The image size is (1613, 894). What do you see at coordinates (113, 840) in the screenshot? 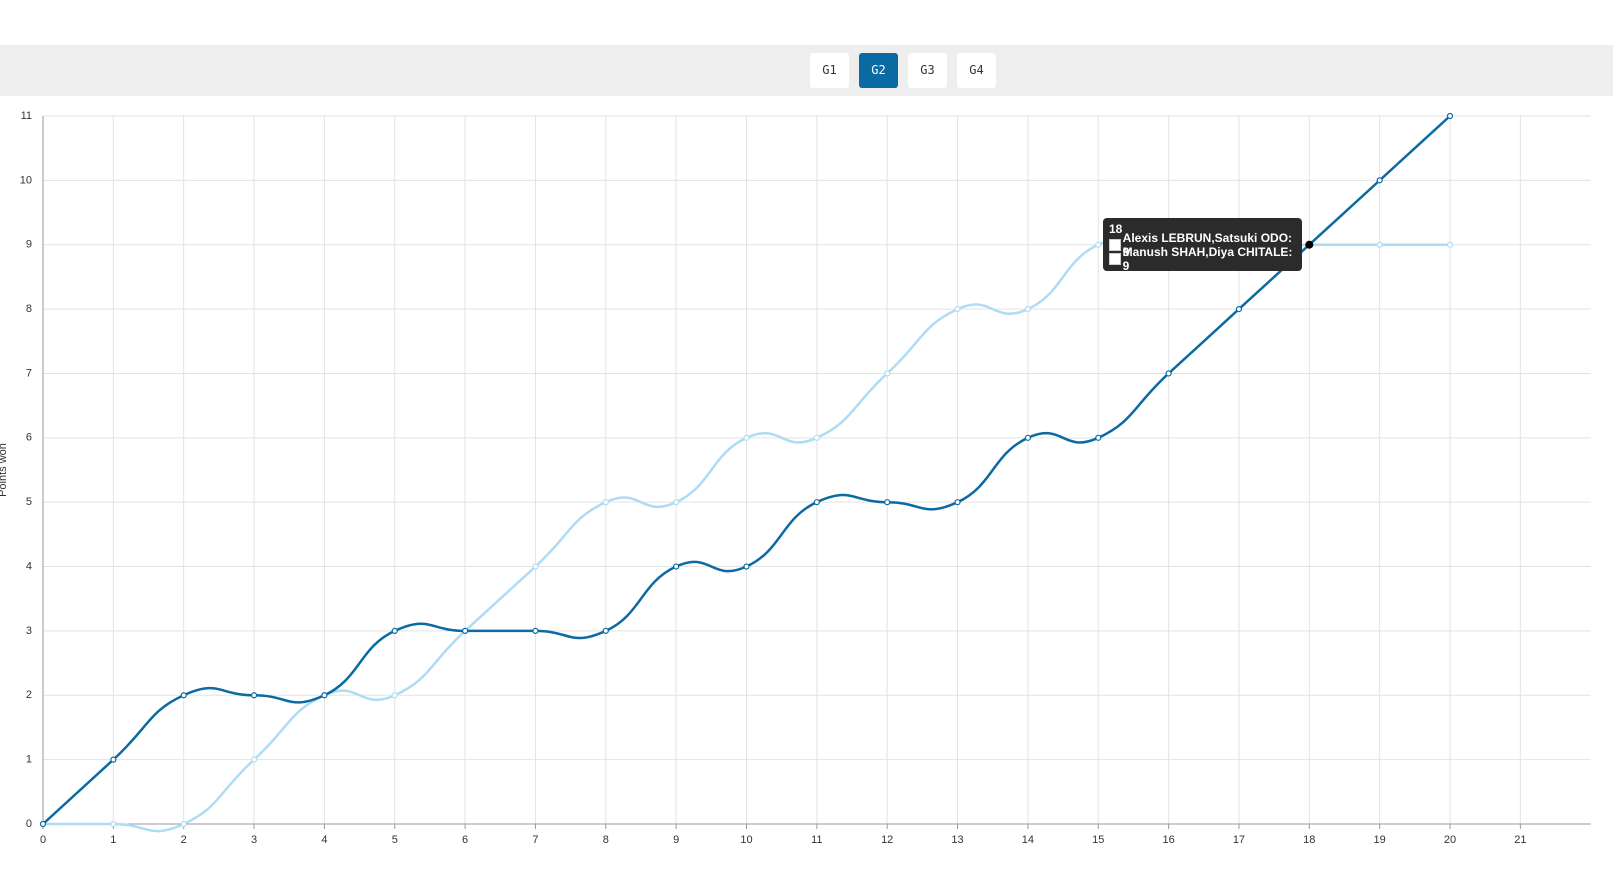
I see `x-tick-label: 1` at bounding box center [113, 840].